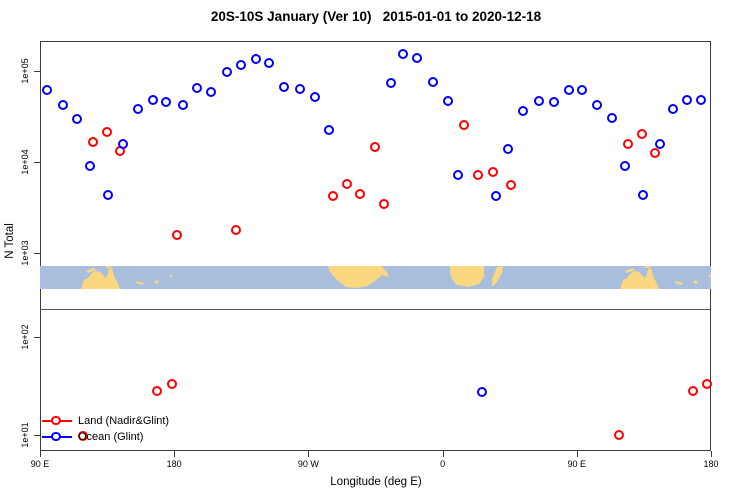 The image size is (750, 500). I want to click on x-tick-label: 180, so click(174, 464).